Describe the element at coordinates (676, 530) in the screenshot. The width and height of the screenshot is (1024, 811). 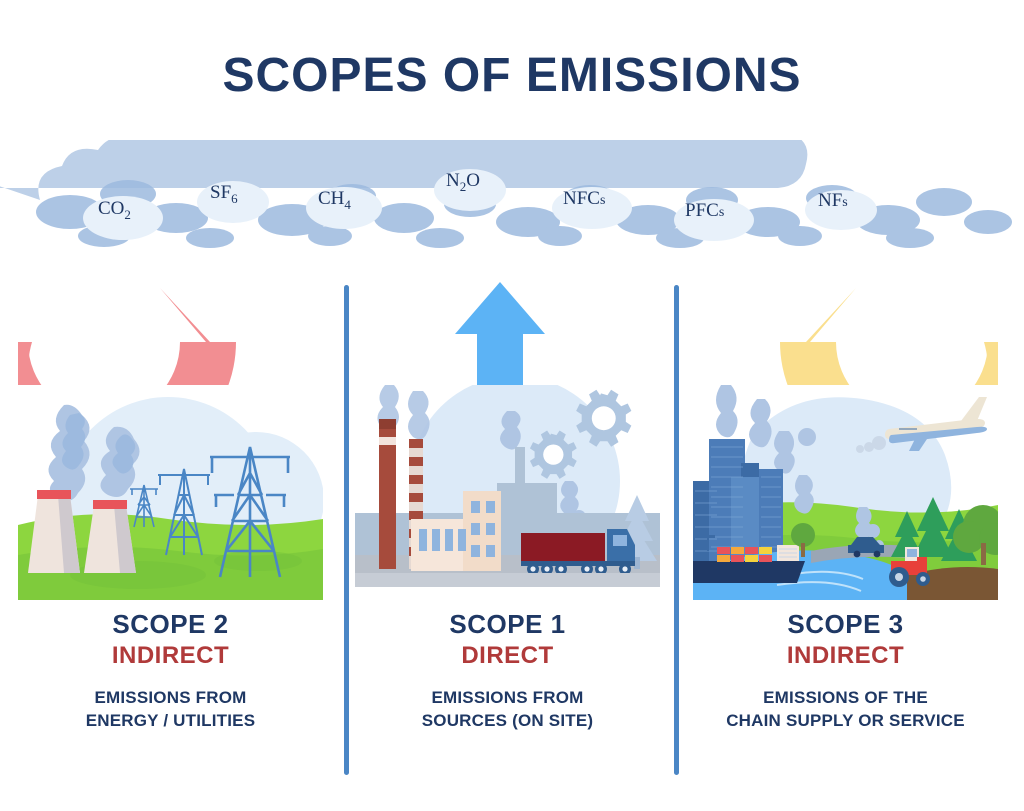
I see `panel-divider-right` at that location.